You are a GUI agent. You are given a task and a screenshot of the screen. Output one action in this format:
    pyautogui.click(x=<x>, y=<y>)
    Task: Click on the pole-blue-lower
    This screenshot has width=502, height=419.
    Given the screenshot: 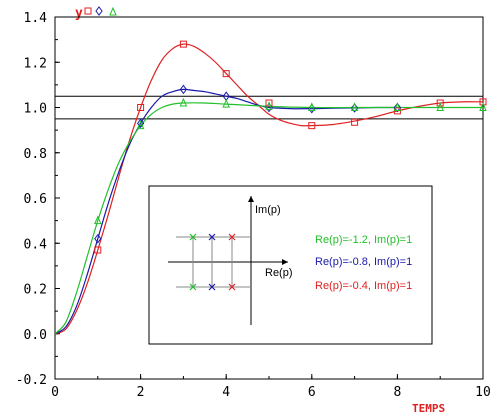 What is the action you would take?
    pyautogui.click(x=212, y=287)
    